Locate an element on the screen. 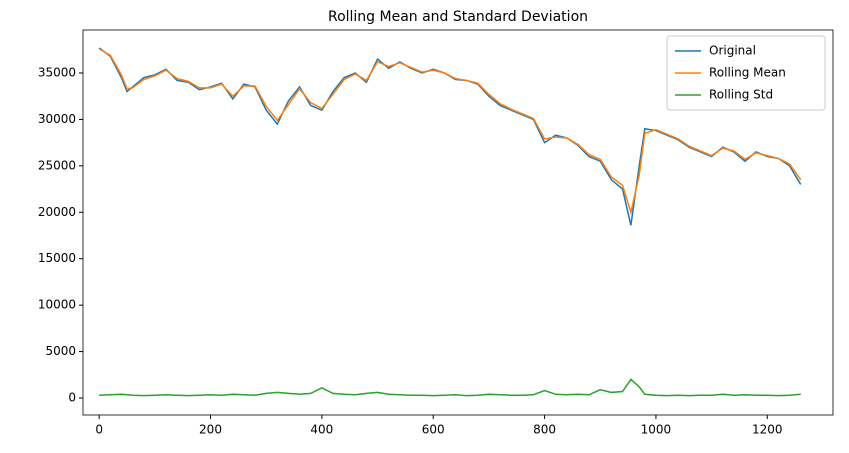  legend-label: Rolling Std is located at coordinates (741, 95).